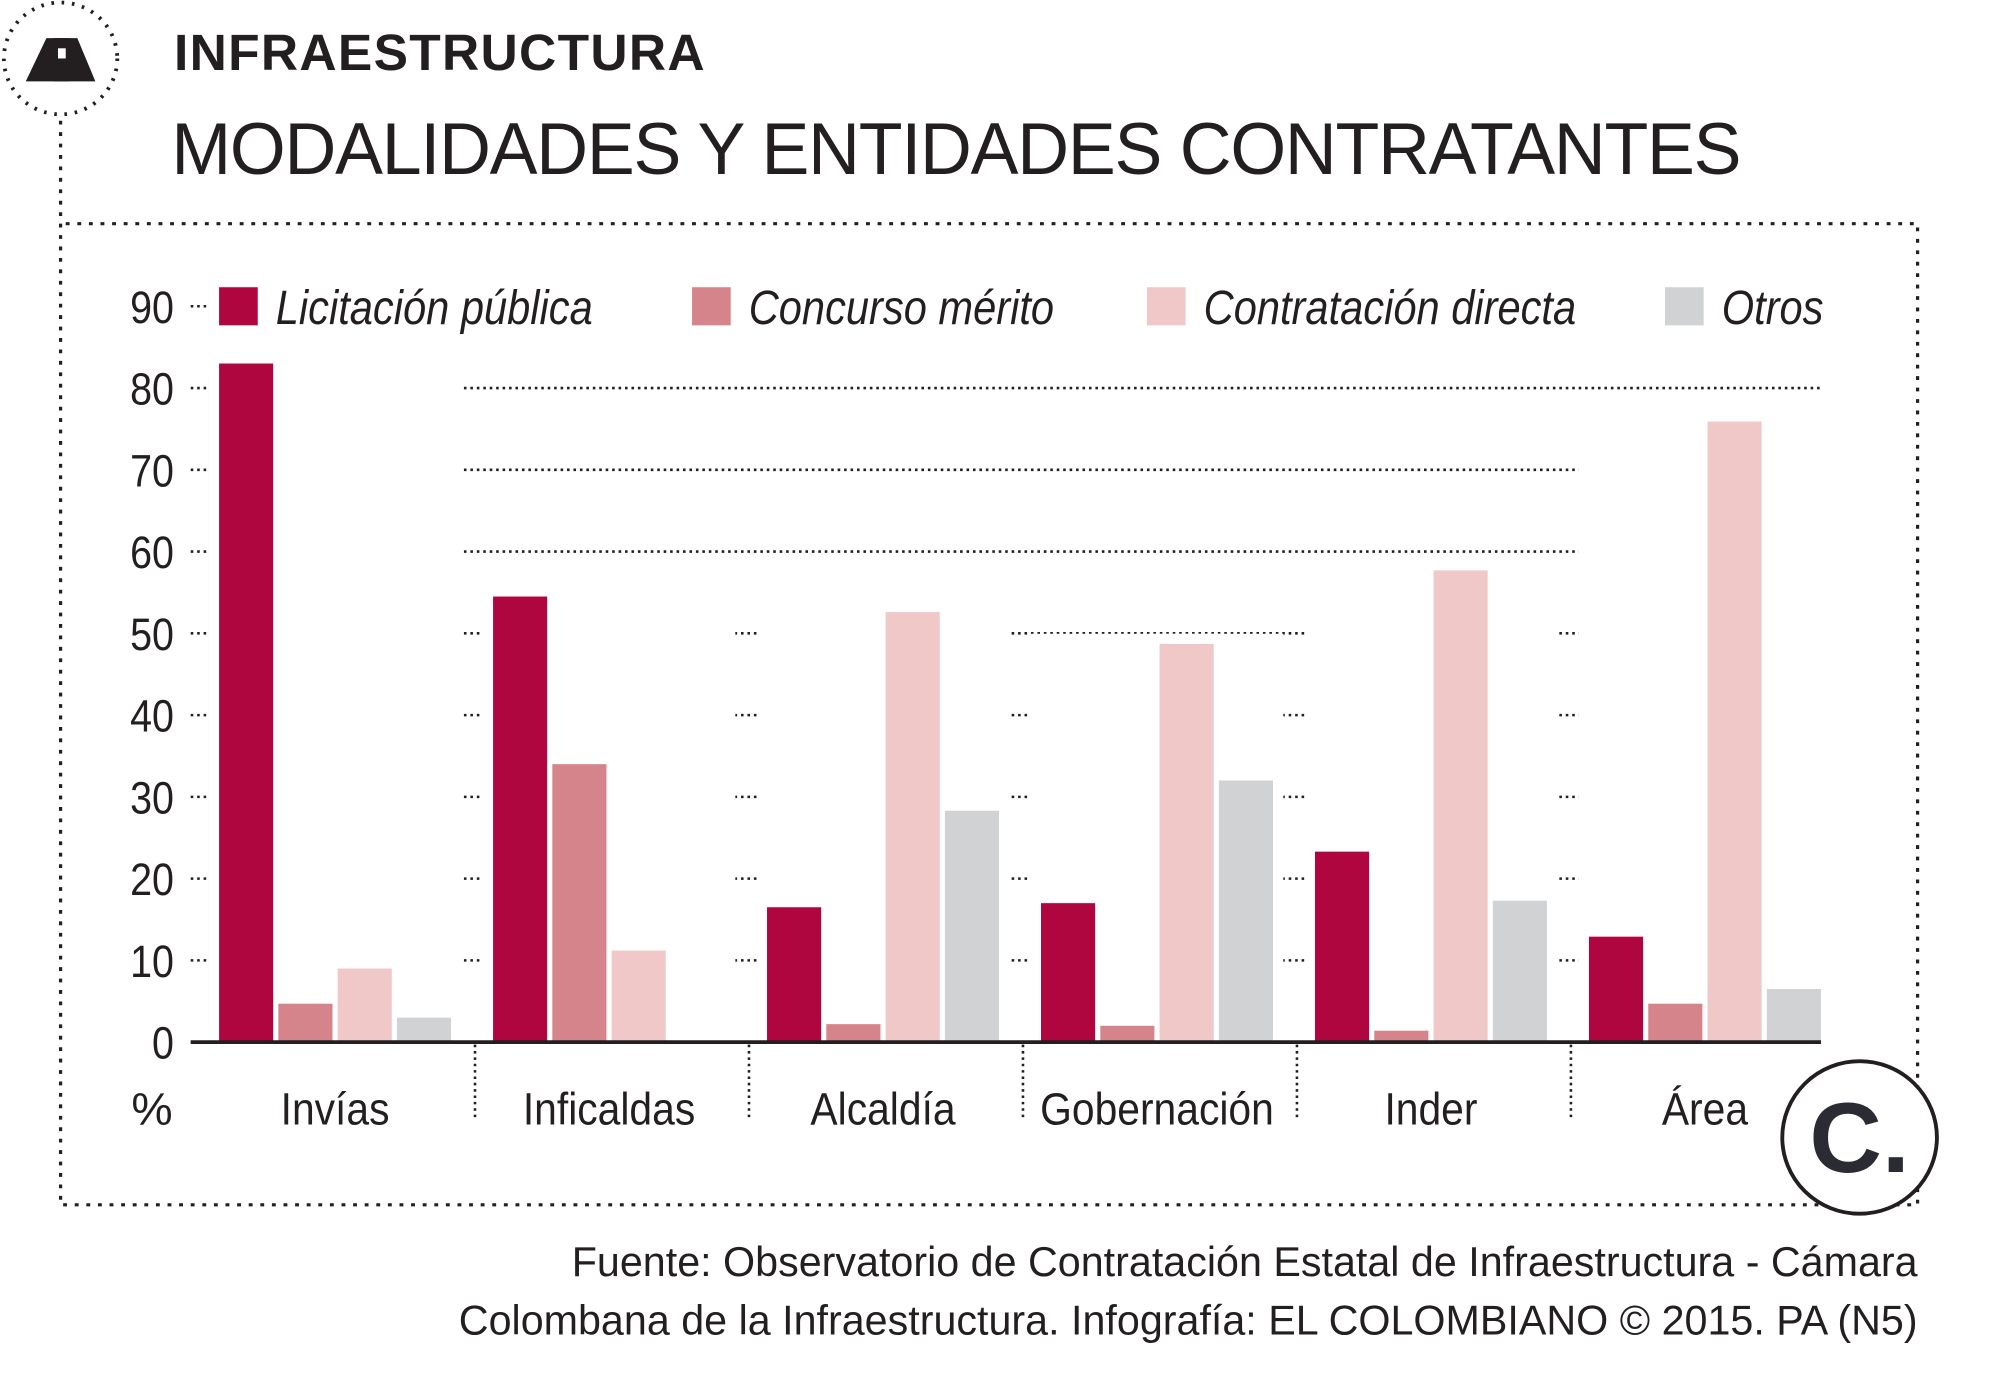  What do you see at coordinates (163, 1043) in the screenshot?
I see `y-tick-label: 0` at bounding box center [163, 1043].